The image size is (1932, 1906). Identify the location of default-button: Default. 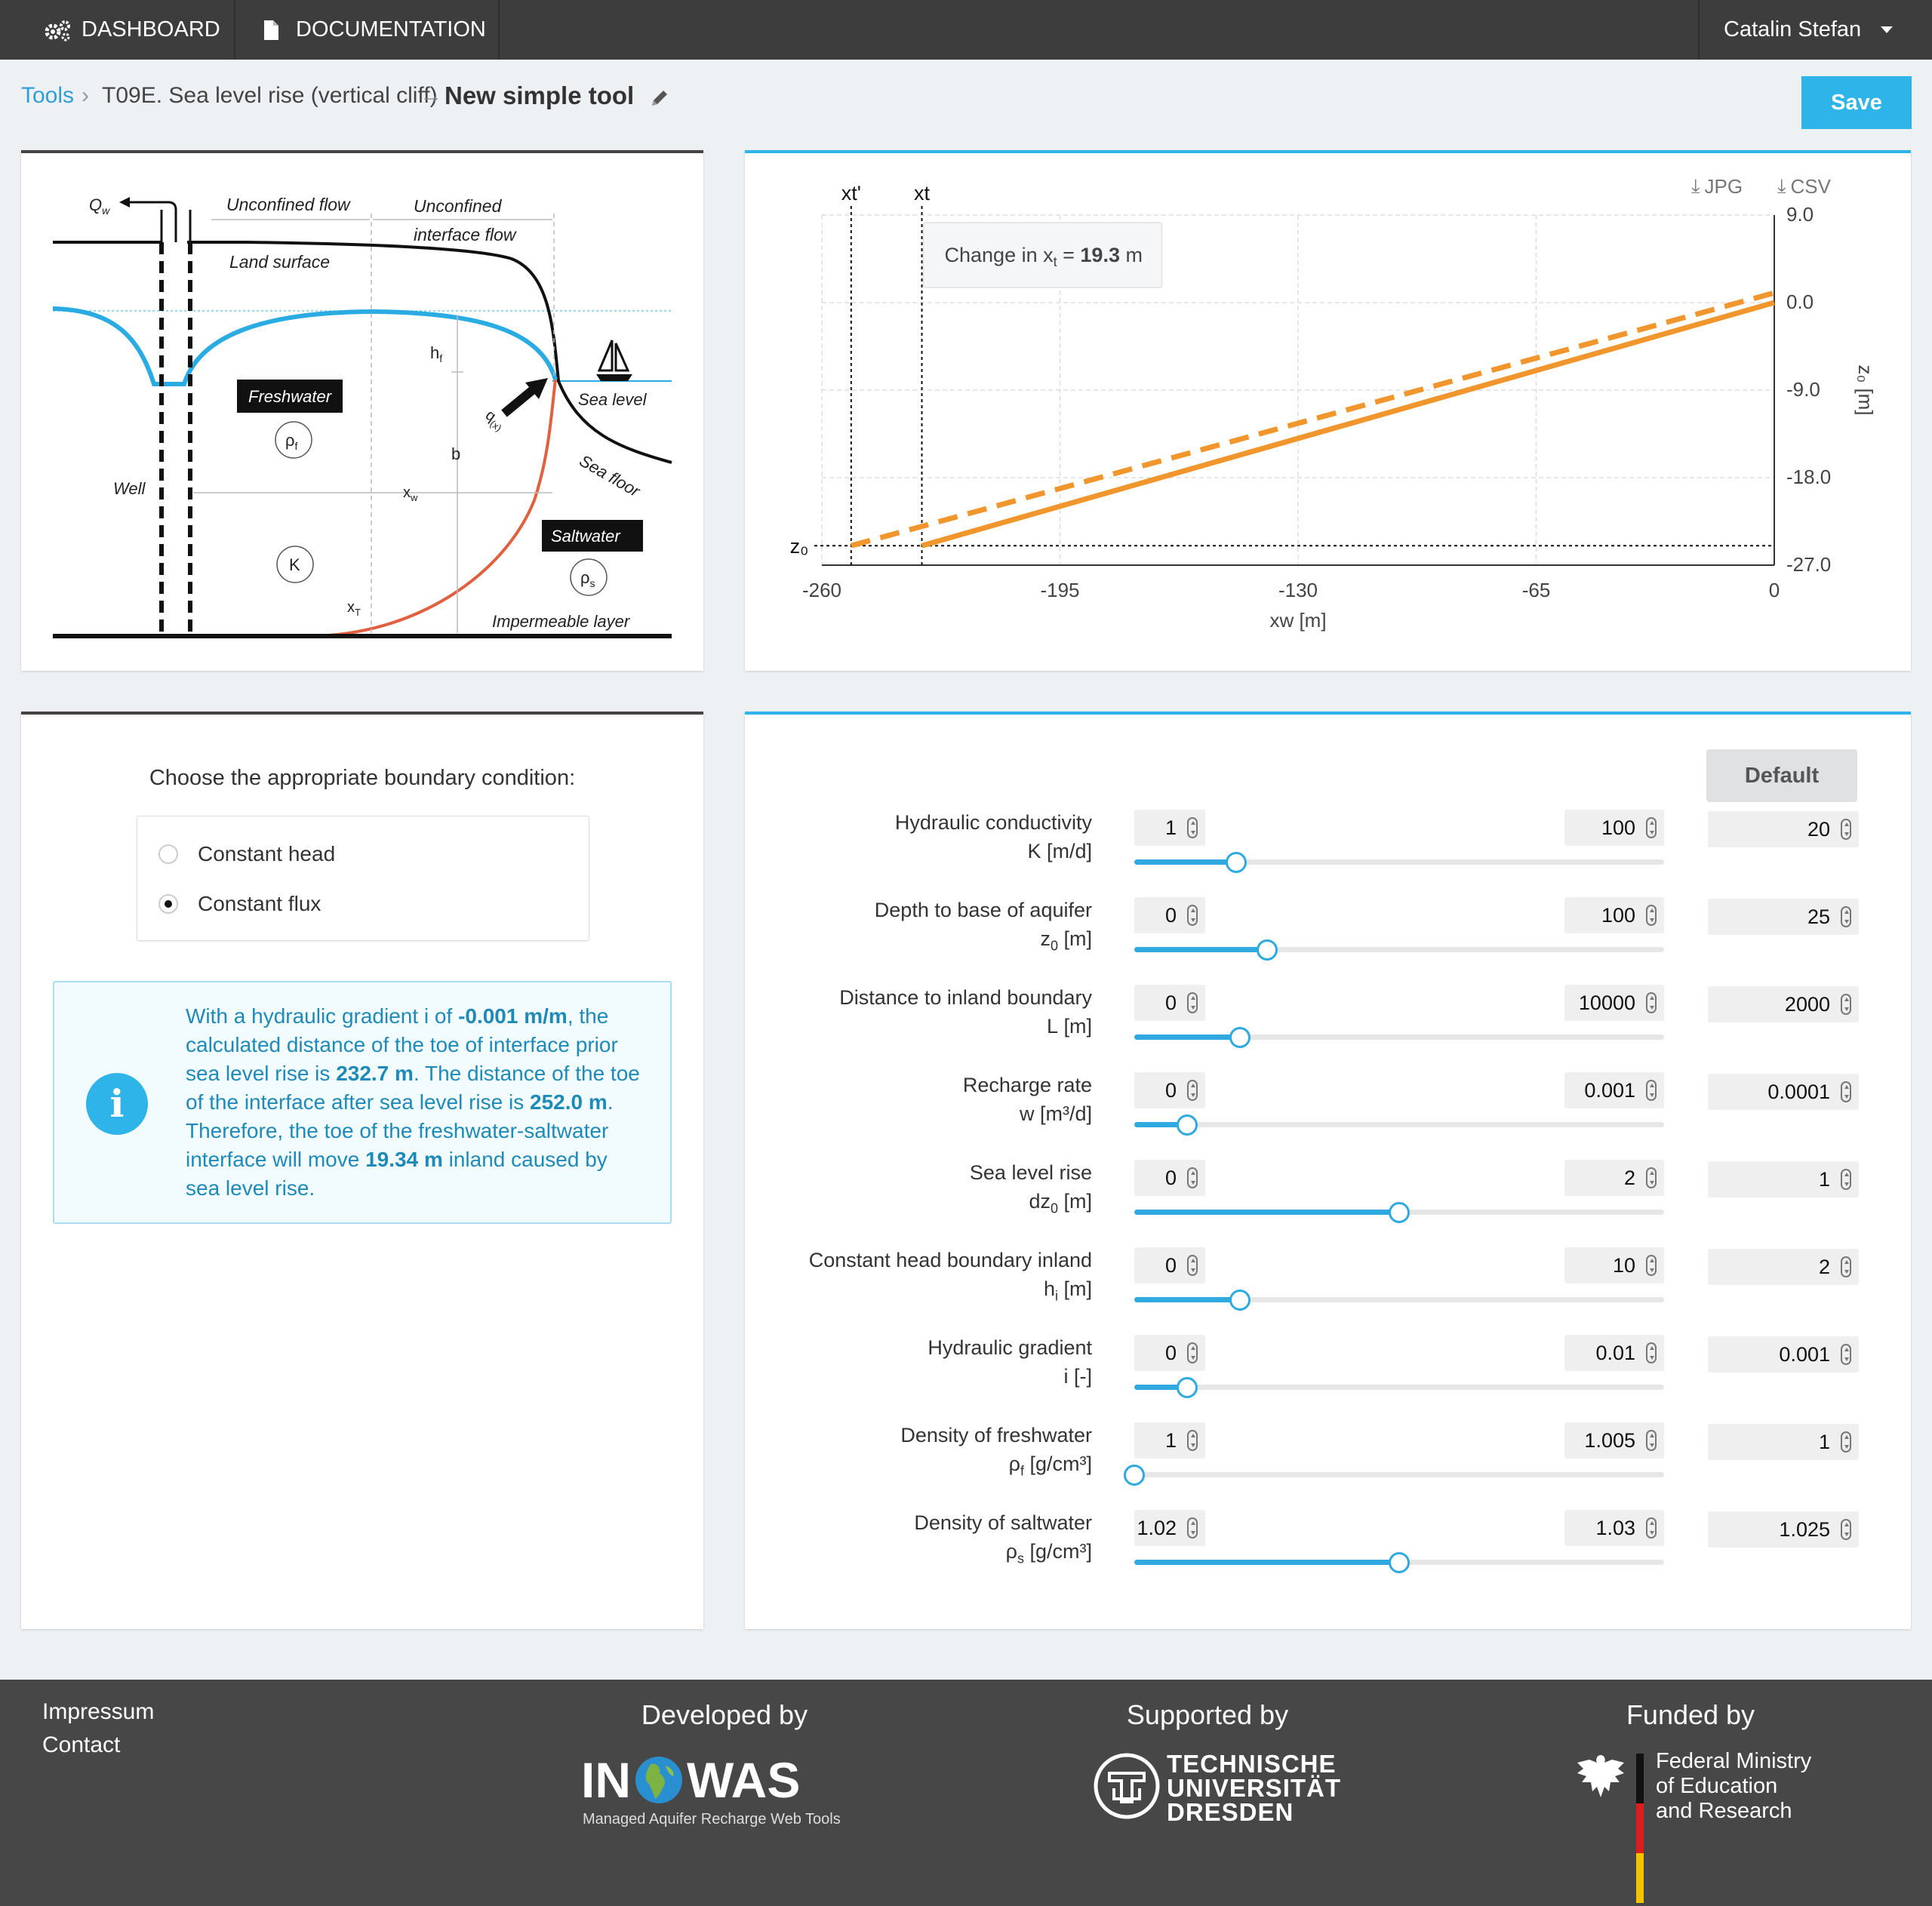
(1781, 775).